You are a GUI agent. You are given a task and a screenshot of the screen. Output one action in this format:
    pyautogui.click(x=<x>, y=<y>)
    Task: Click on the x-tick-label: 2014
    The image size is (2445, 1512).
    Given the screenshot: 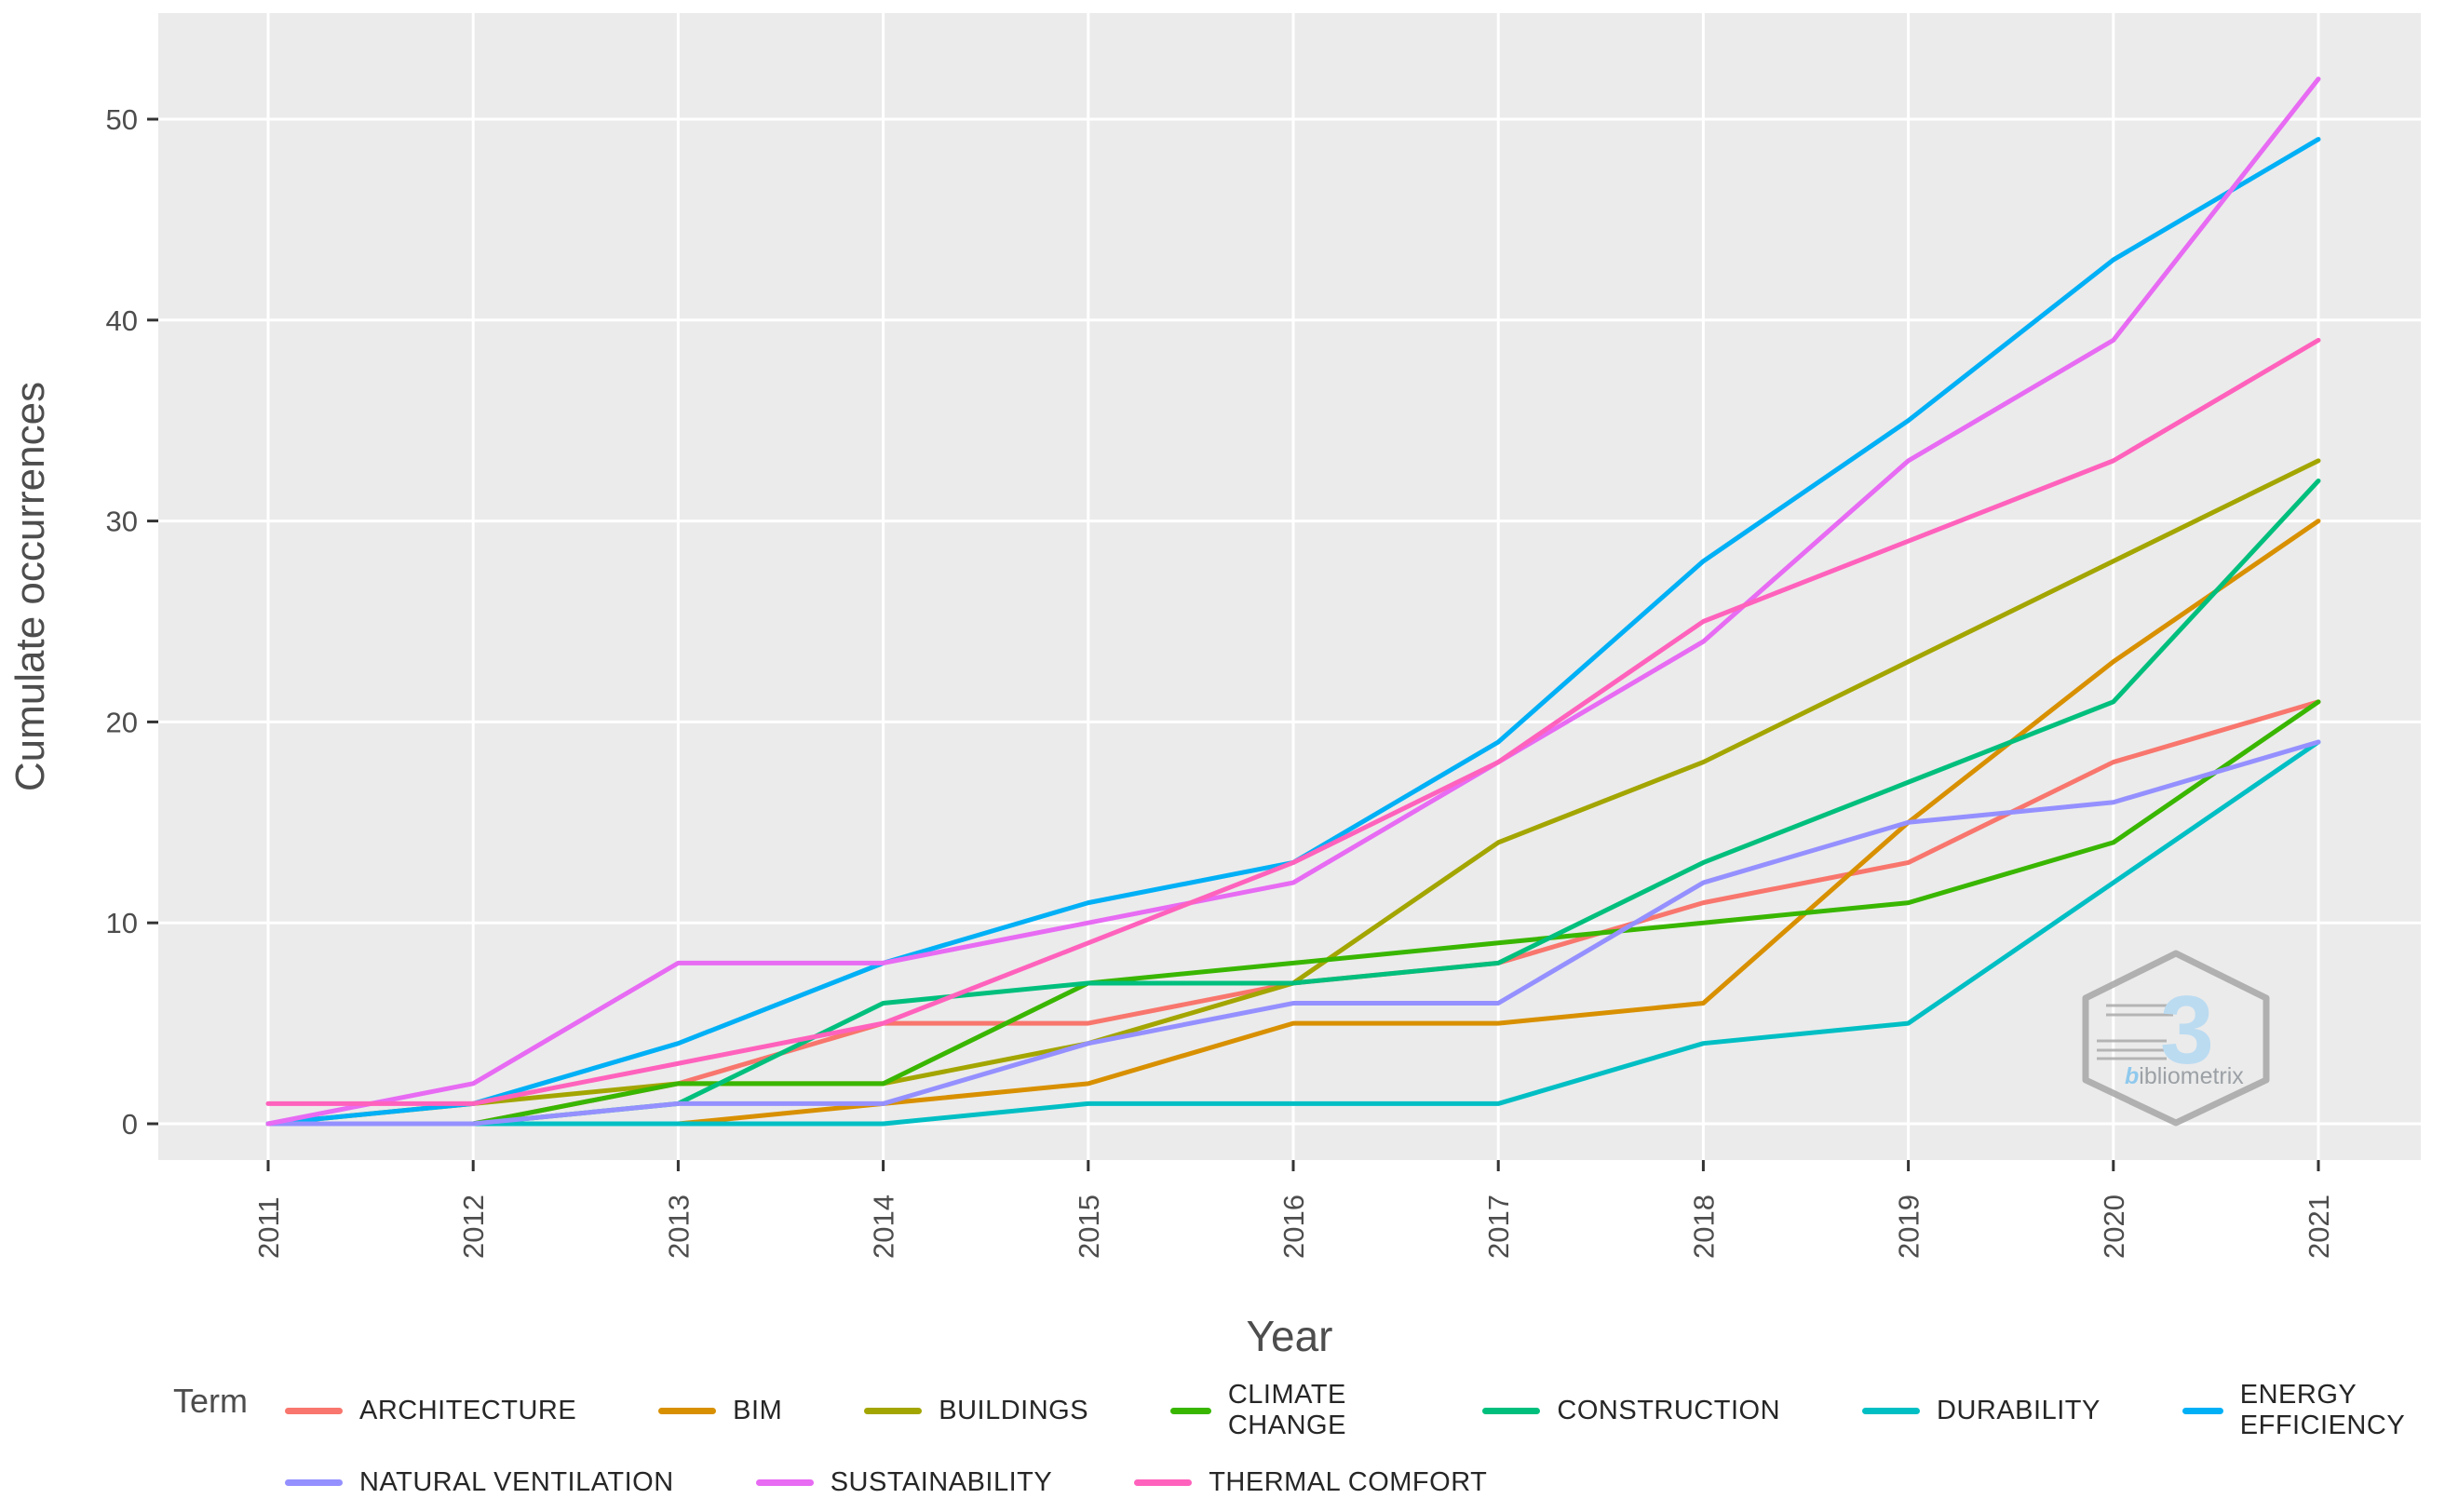 What is the action you would take?
    pyautogui.click(x=884, y=1227)
    